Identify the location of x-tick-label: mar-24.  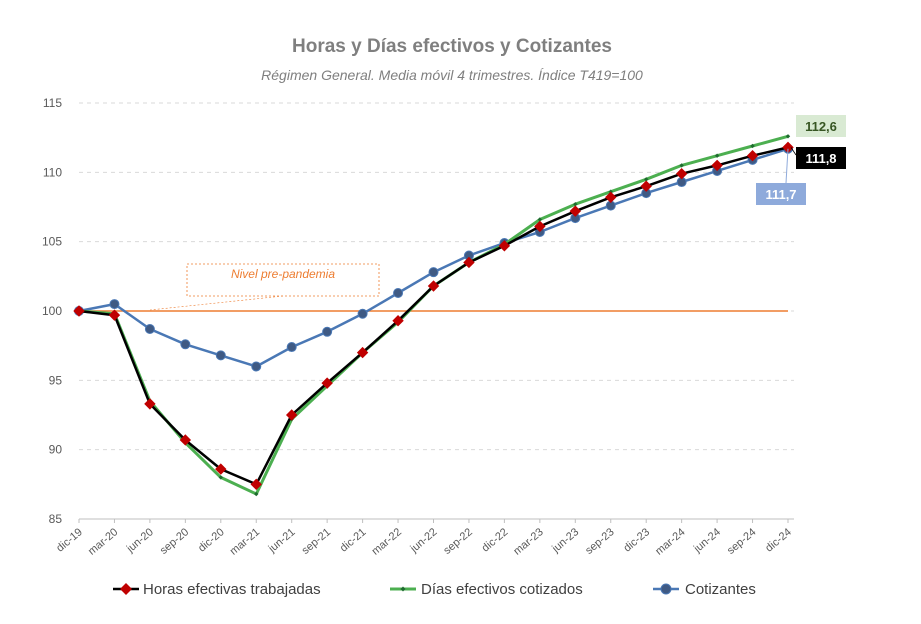
(670, 542).